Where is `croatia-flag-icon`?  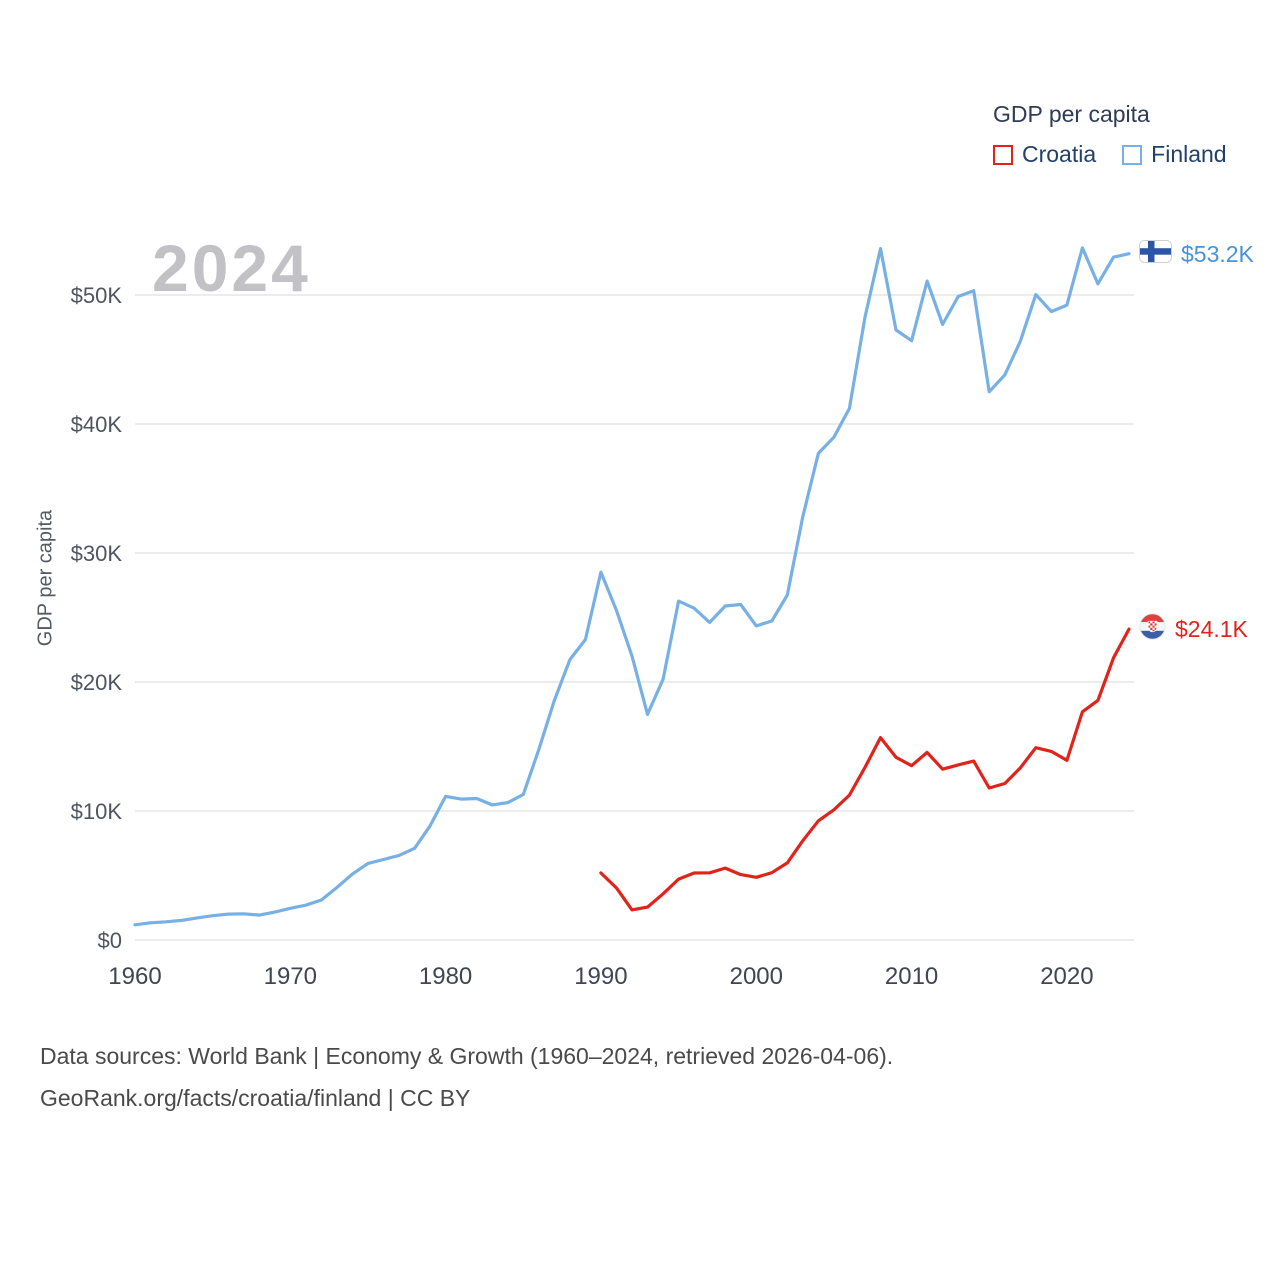 croatia-flag-icon is located at coordinates (1152, 629).